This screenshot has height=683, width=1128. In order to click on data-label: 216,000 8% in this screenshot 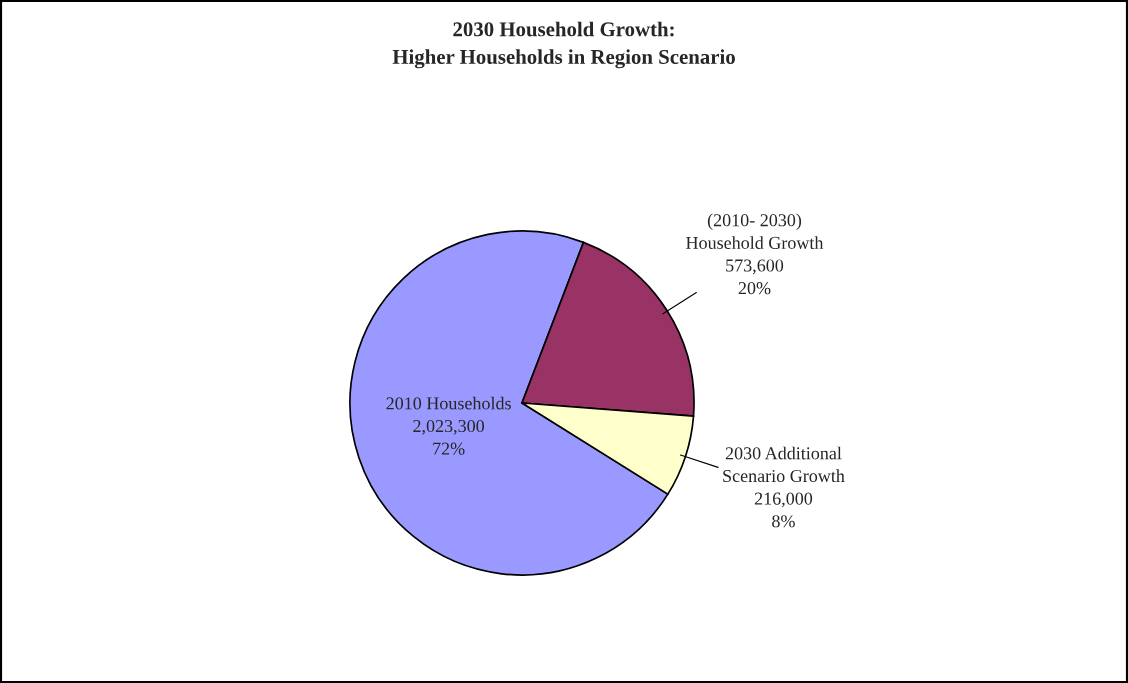, I will do `click(783, 510)`.